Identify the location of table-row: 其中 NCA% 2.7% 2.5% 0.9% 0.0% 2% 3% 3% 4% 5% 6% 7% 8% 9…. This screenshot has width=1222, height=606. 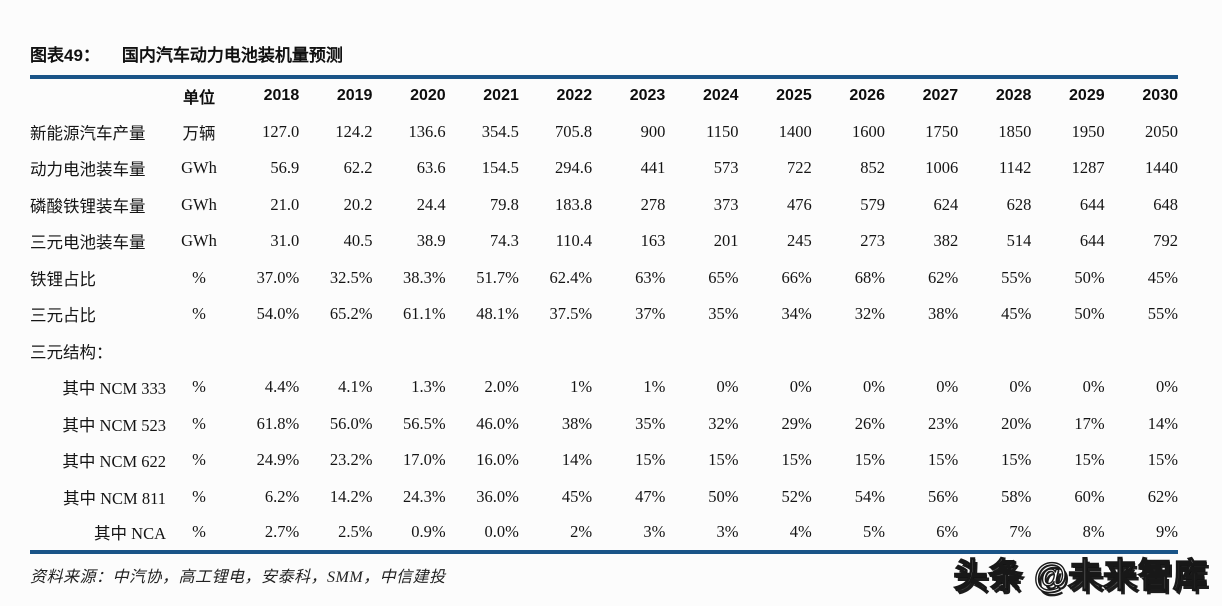
(604, 533).